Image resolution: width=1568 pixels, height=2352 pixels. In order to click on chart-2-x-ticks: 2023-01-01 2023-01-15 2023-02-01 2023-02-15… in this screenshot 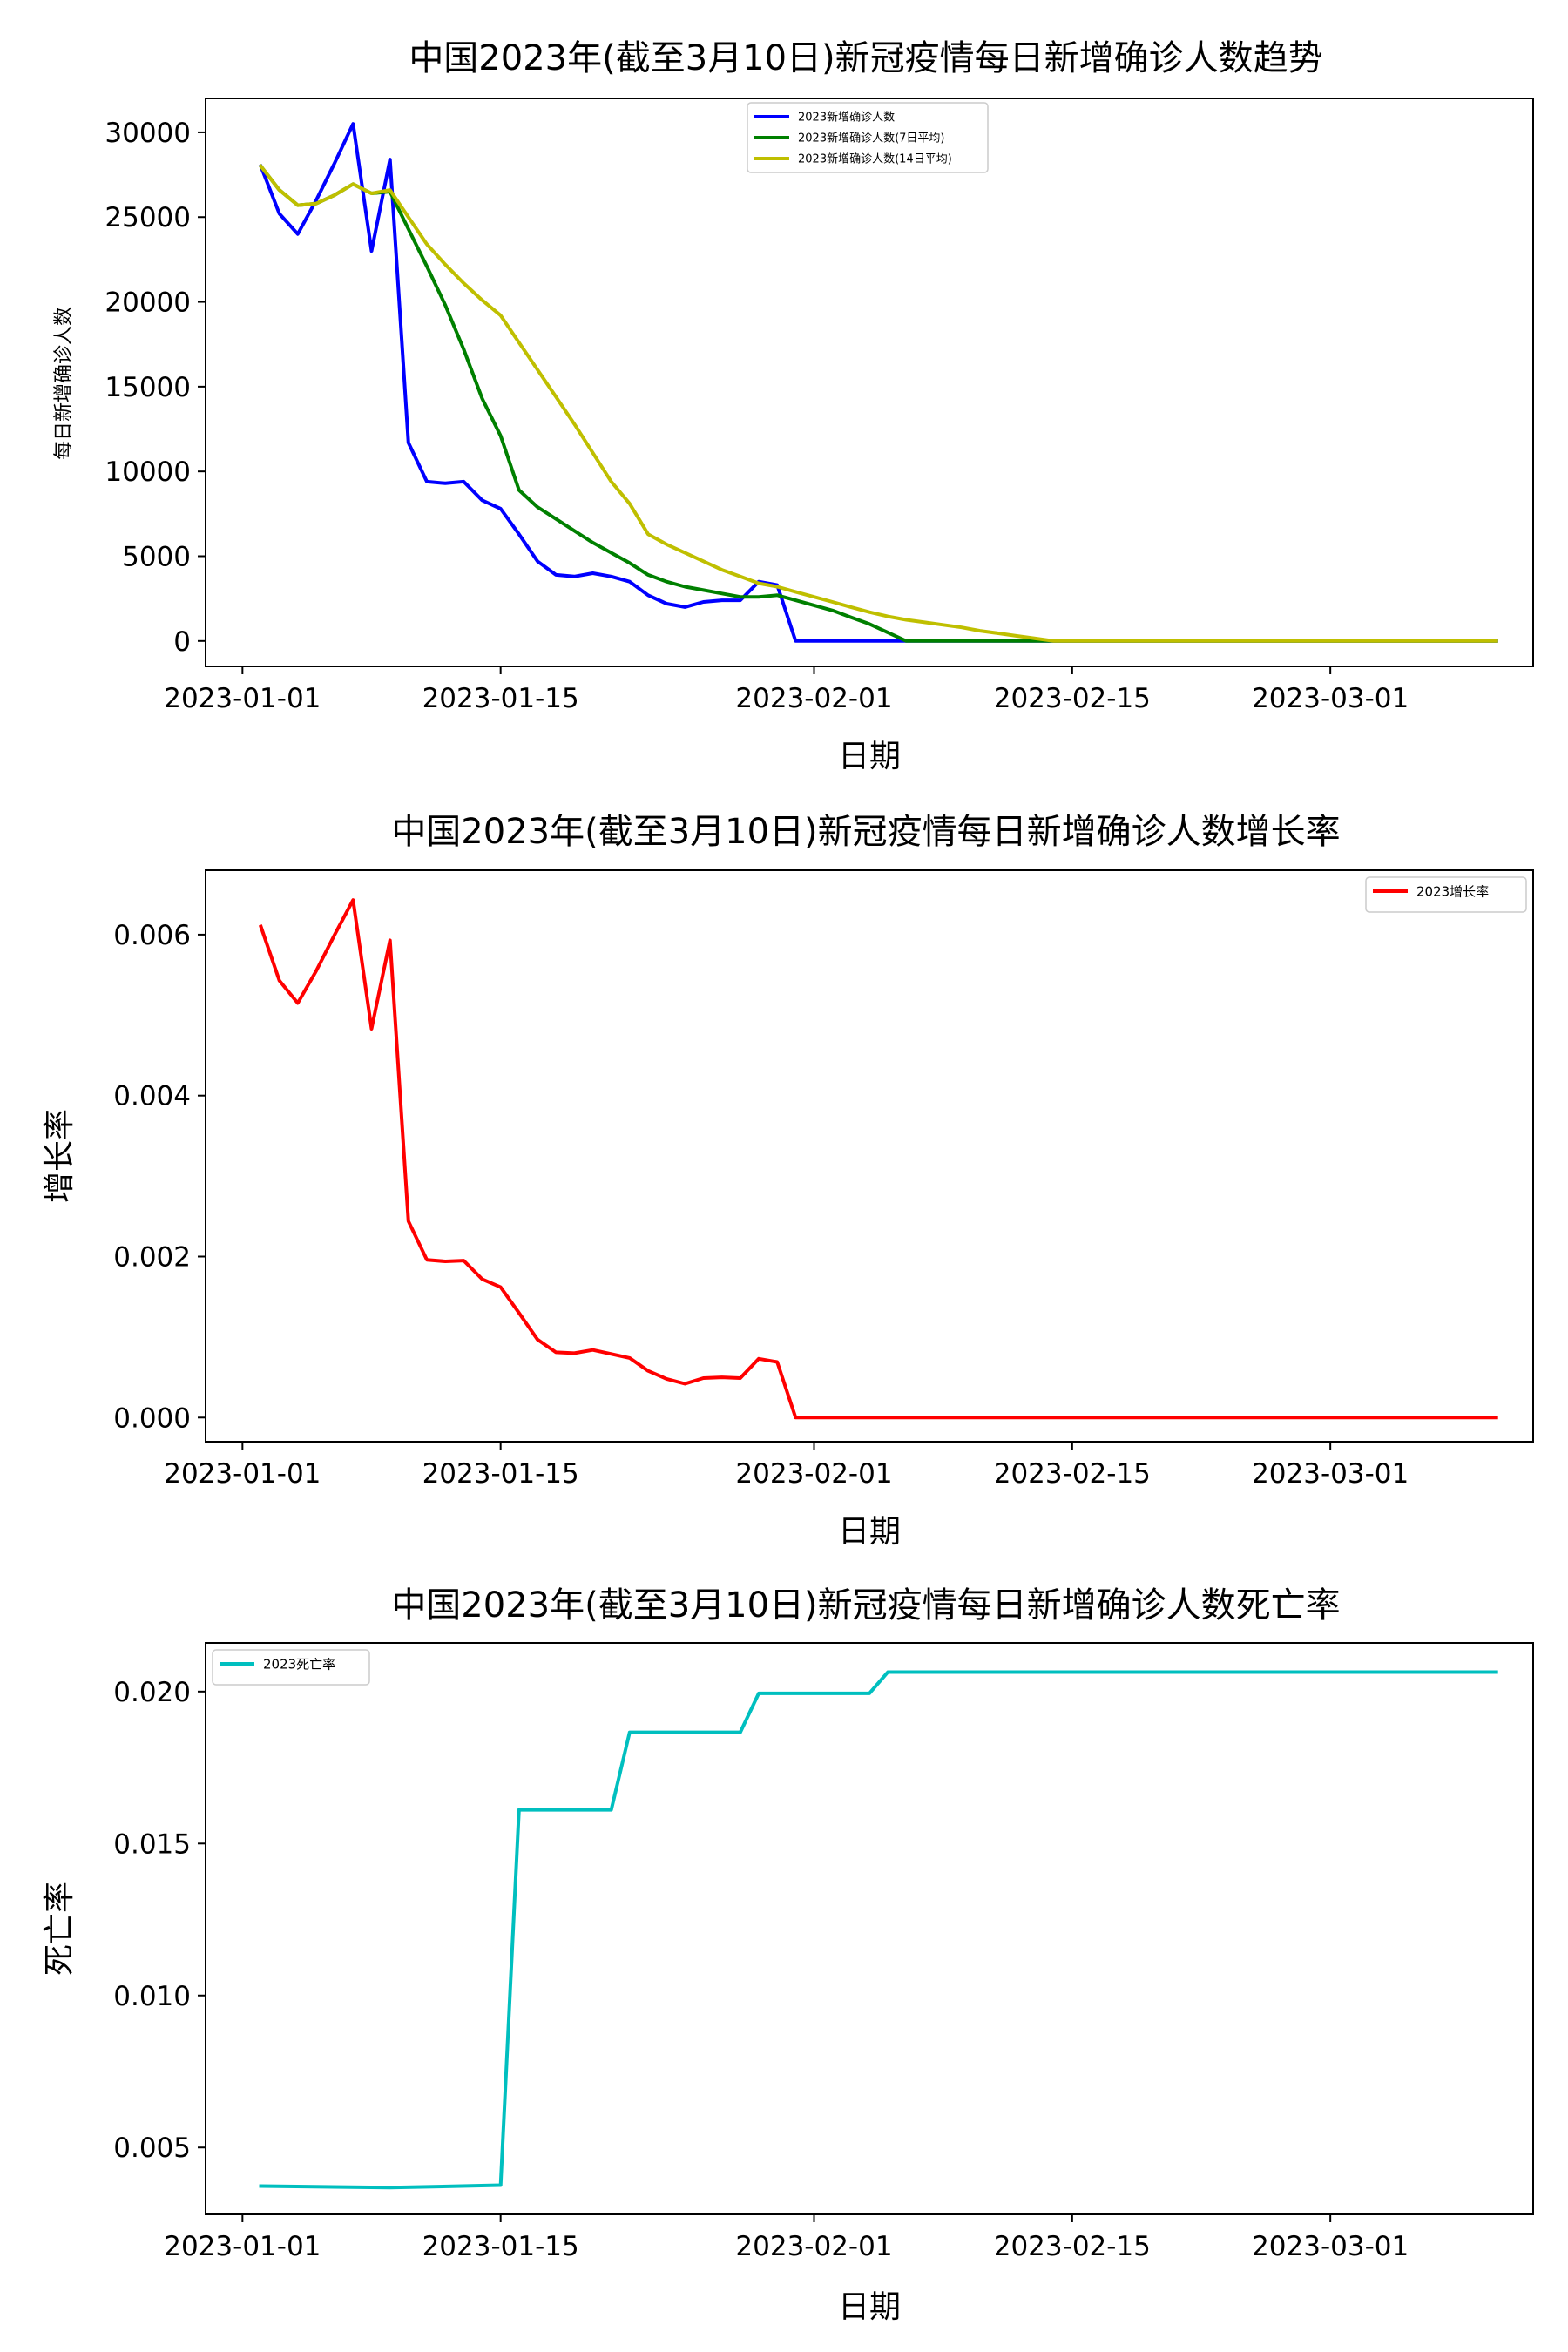, I will do `click(786, 1466)`.